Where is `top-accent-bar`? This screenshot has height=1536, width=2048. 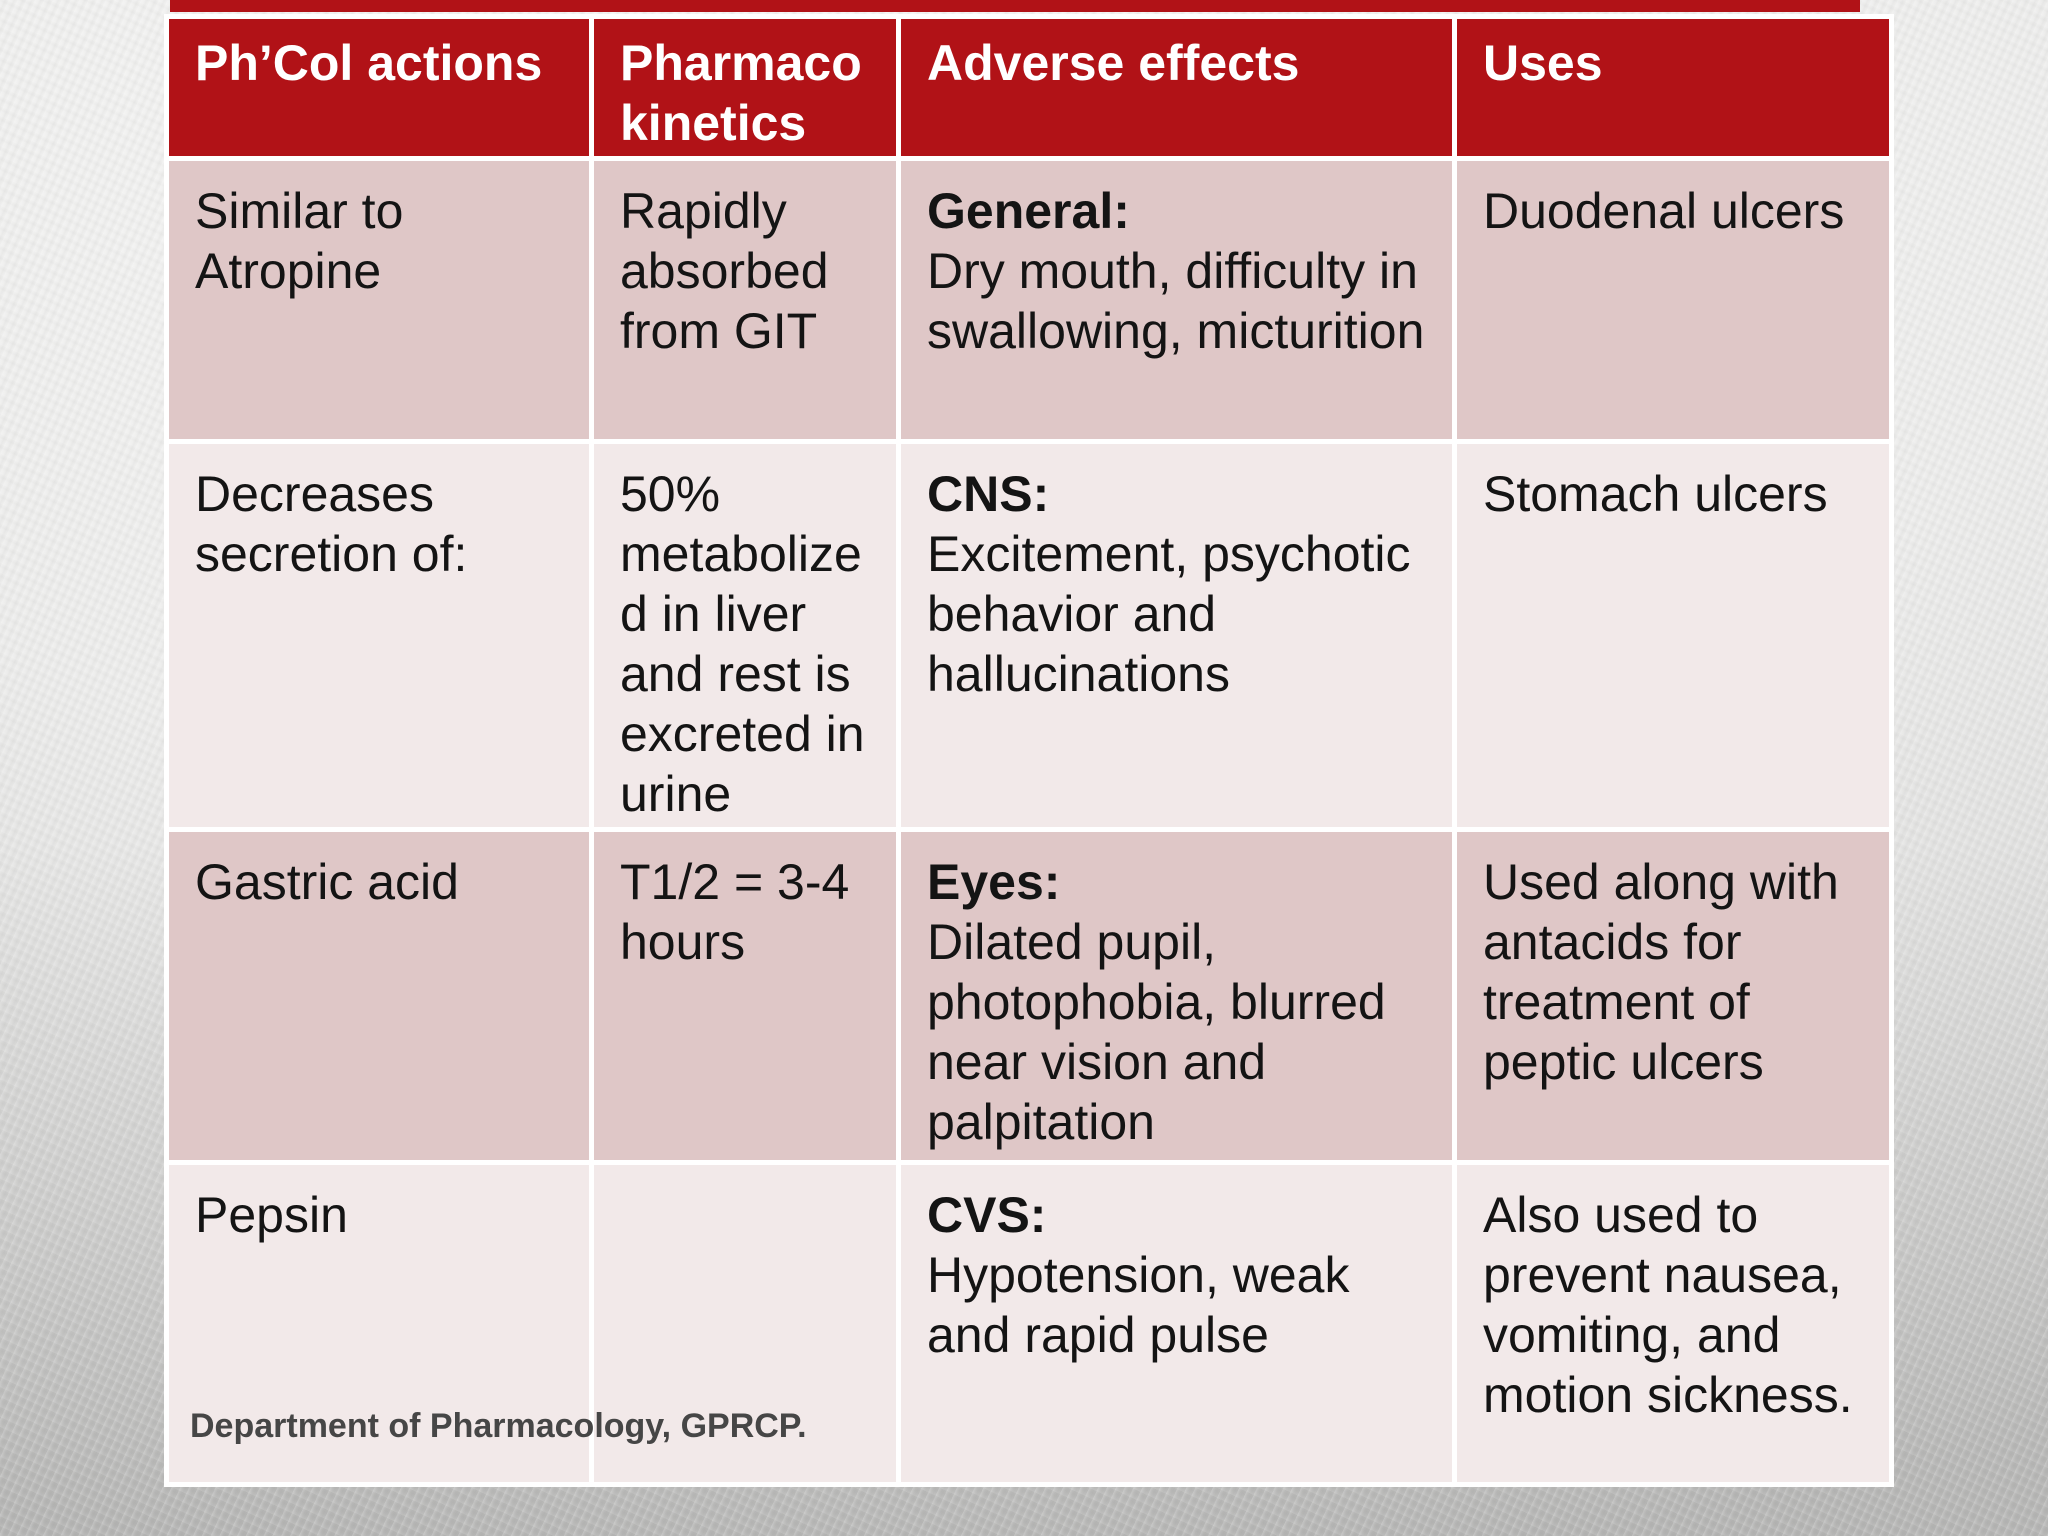
top-accent-bar is located at coordinates (1015, 6).